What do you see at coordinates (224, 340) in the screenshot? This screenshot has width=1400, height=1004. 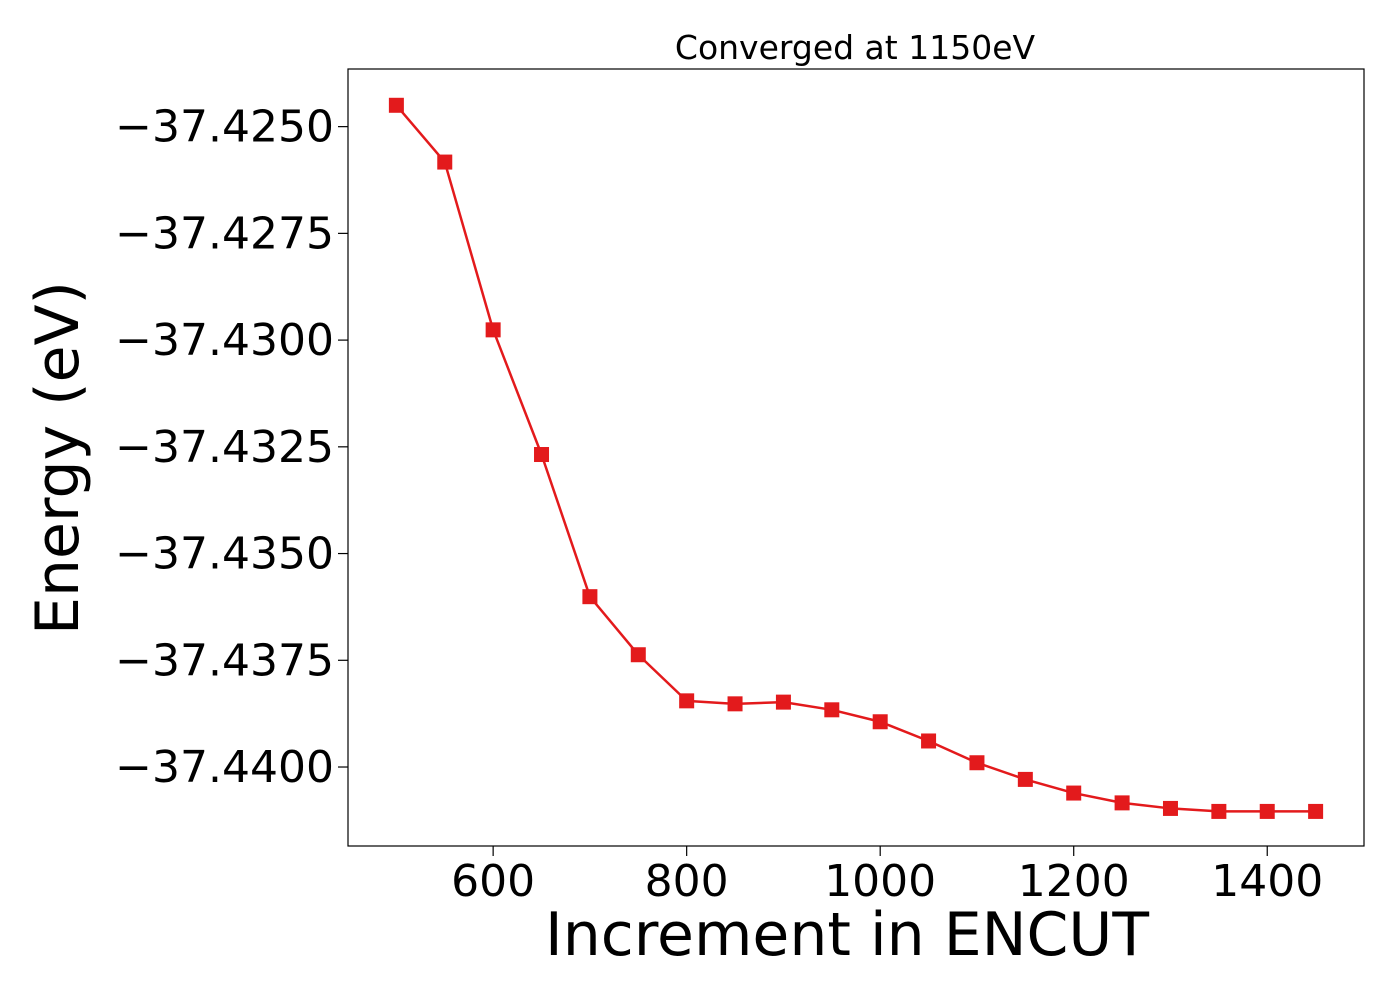 I see `y-tick-label: −37.4300` at bounding box center [224, 340].